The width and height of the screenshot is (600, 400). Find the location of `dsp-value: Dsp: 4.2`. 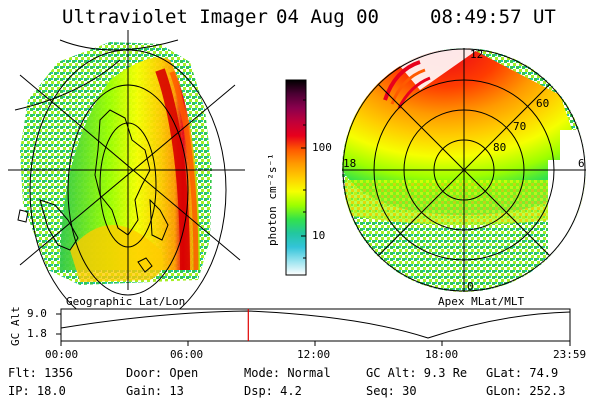

dsp-value: Dsp: 4.2 is located at coordinates (273, 391).